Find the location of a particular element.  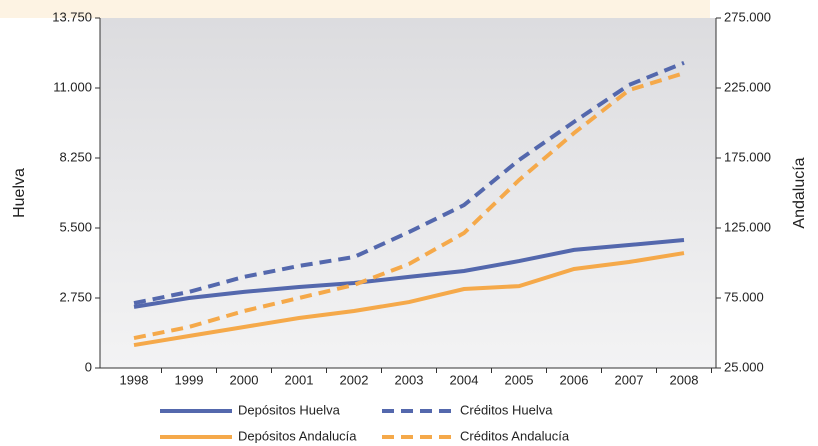

y2-tick-label: 25.000 is located at coordinates (744, 366).